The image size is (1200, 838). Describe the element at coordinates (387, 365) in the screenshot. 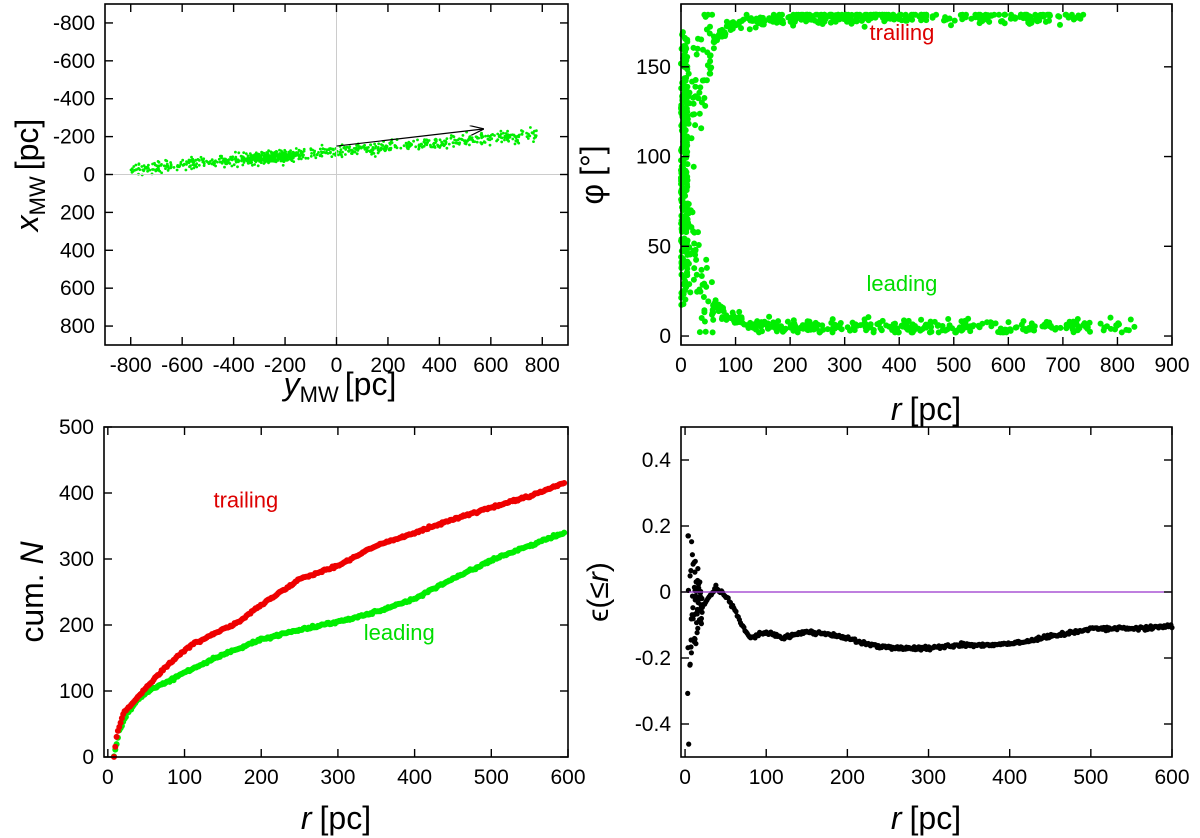

I see `p1-x-tick-label: 200` at that location.